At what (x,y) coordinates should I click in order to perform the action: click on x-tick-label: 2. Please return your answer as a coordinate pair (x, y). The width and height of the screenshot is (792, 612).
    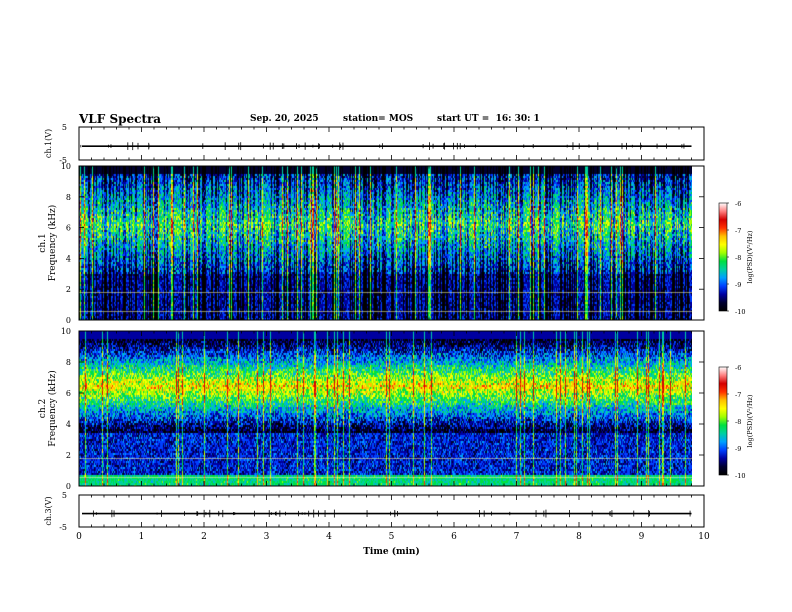
    Looking at the image, I should click on (204, 537).